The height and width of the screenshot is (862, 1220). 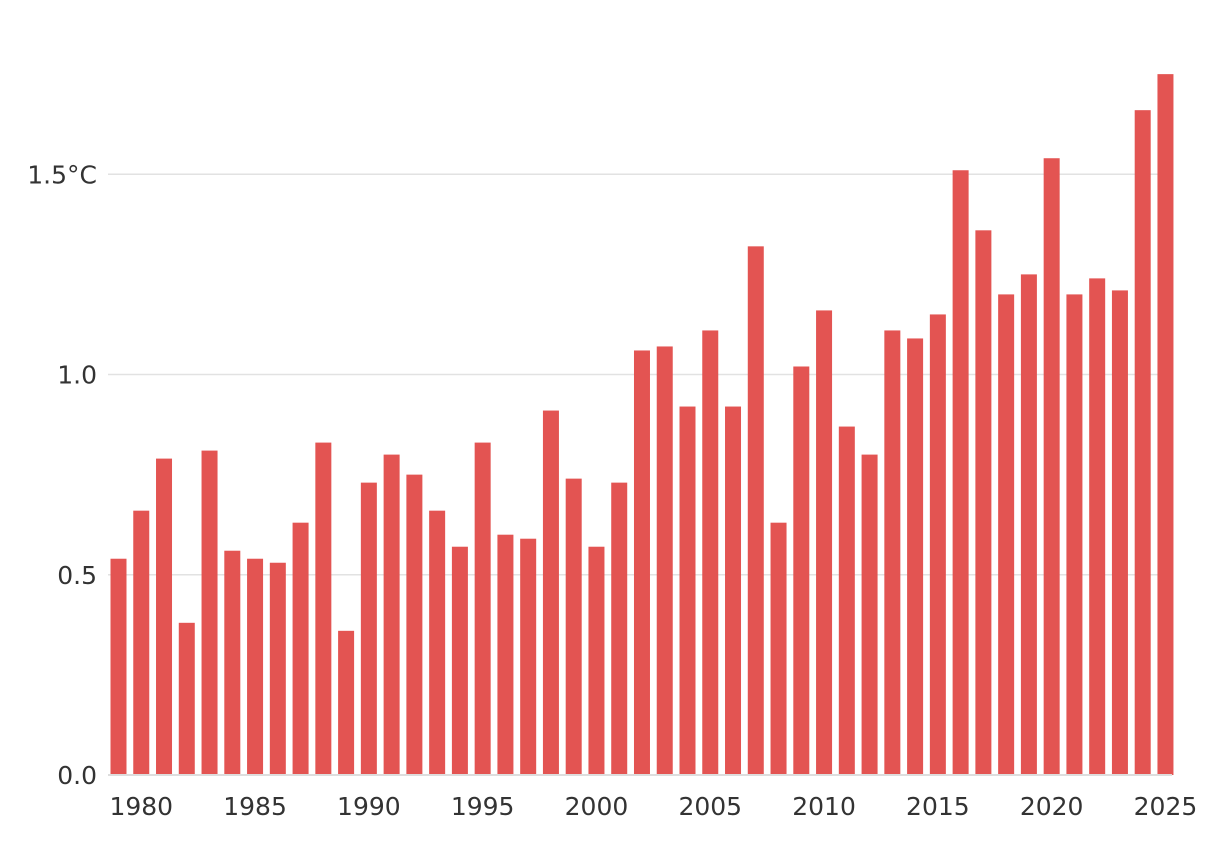 I want to click on bar-1988, so click(x=323, y=608).